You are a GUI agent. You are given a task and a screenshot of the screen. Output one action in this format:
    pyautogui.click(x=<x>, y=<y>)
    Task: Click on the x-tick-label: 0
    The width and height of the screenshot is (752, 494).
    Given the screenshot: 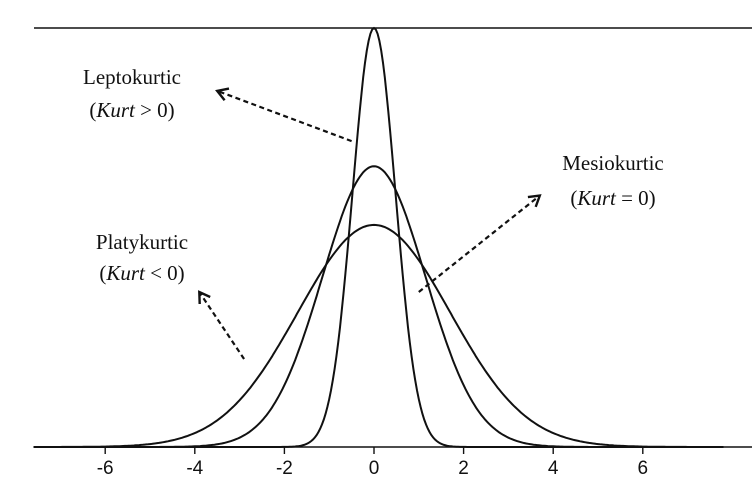 What is the action you would take?
    pyautogui.click(x=374, y=468)
    